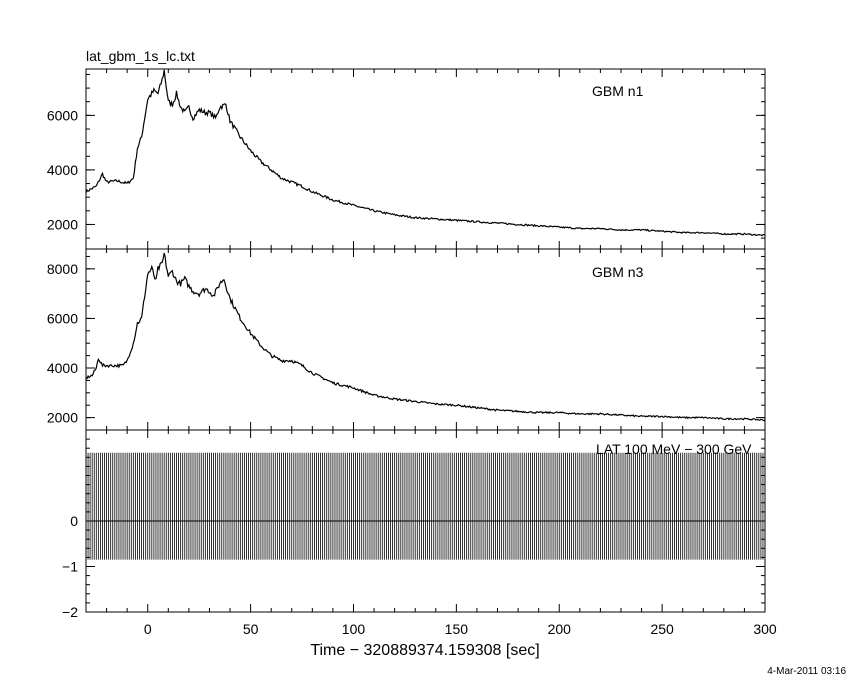 The width and height of the screenshot is (850, 680). I want to click on y-tick-label: −1, so click(70, 567).